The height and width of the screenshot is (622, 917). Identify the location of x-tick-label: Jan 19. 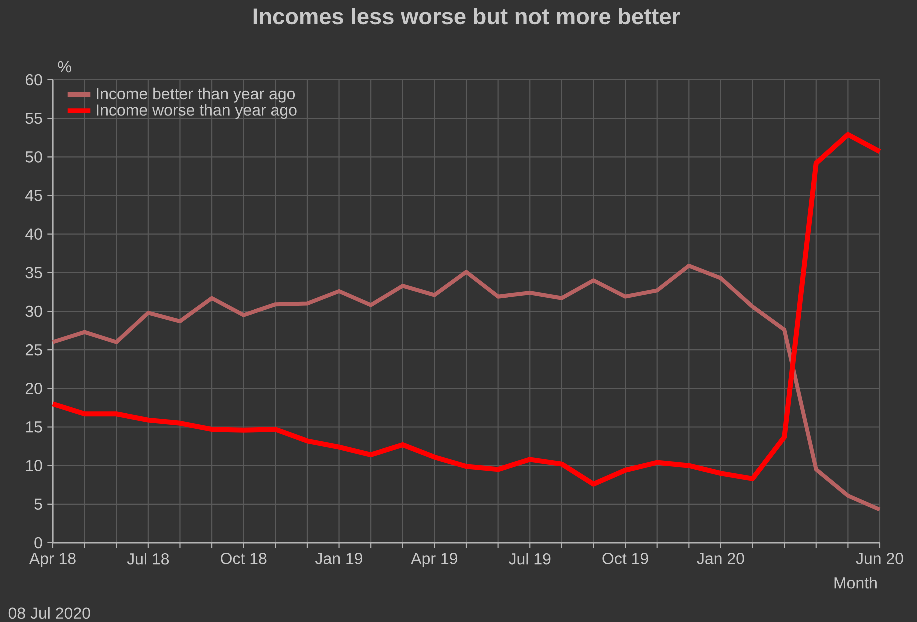
(339, 558).